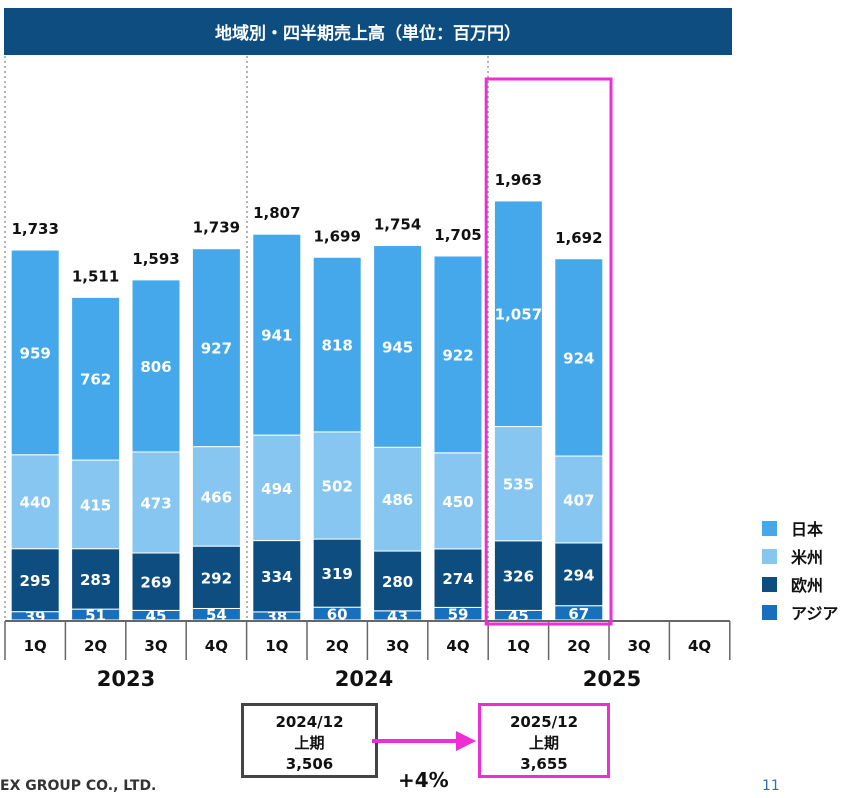 This screenshot has width=854, height=798. I want to click on year-label-2: 2025, so click(612, 679).